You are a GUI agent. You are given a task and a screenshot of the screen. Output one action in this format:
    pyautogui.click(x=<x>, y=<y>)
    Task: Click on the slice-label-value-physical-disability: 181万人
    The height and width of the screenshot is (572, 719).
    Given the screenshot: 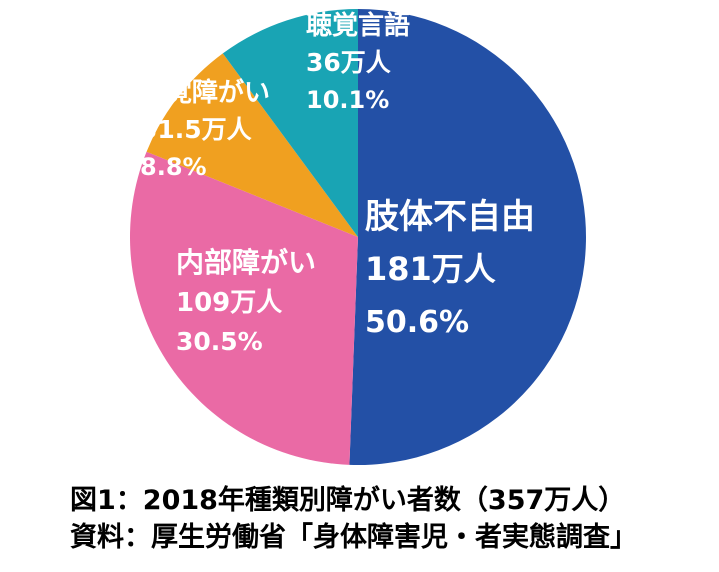 What is the action you would take?
    pyautogui.click(x=430, y=269)
    